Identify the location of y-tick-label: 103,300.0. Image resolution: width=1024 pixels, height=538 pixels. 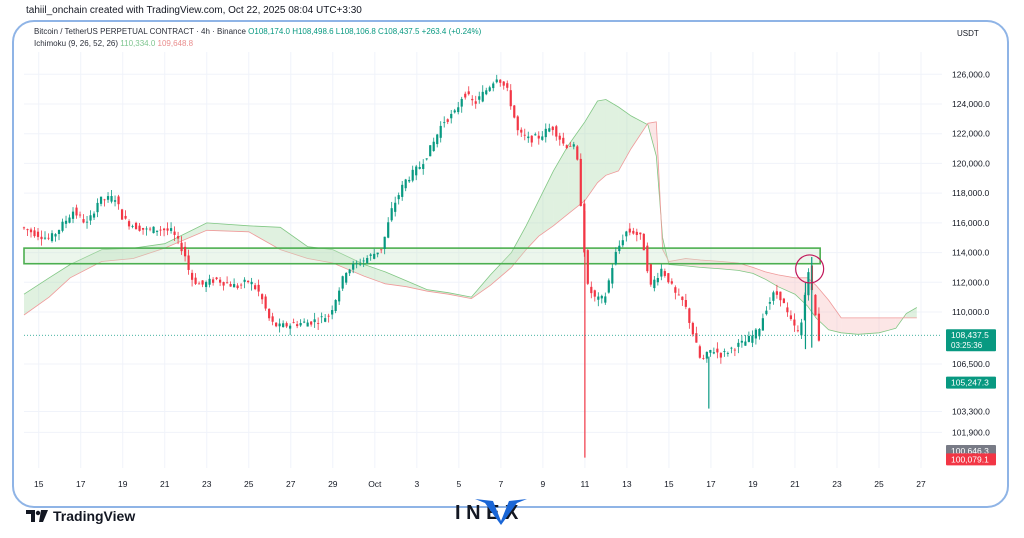
(971, 412).